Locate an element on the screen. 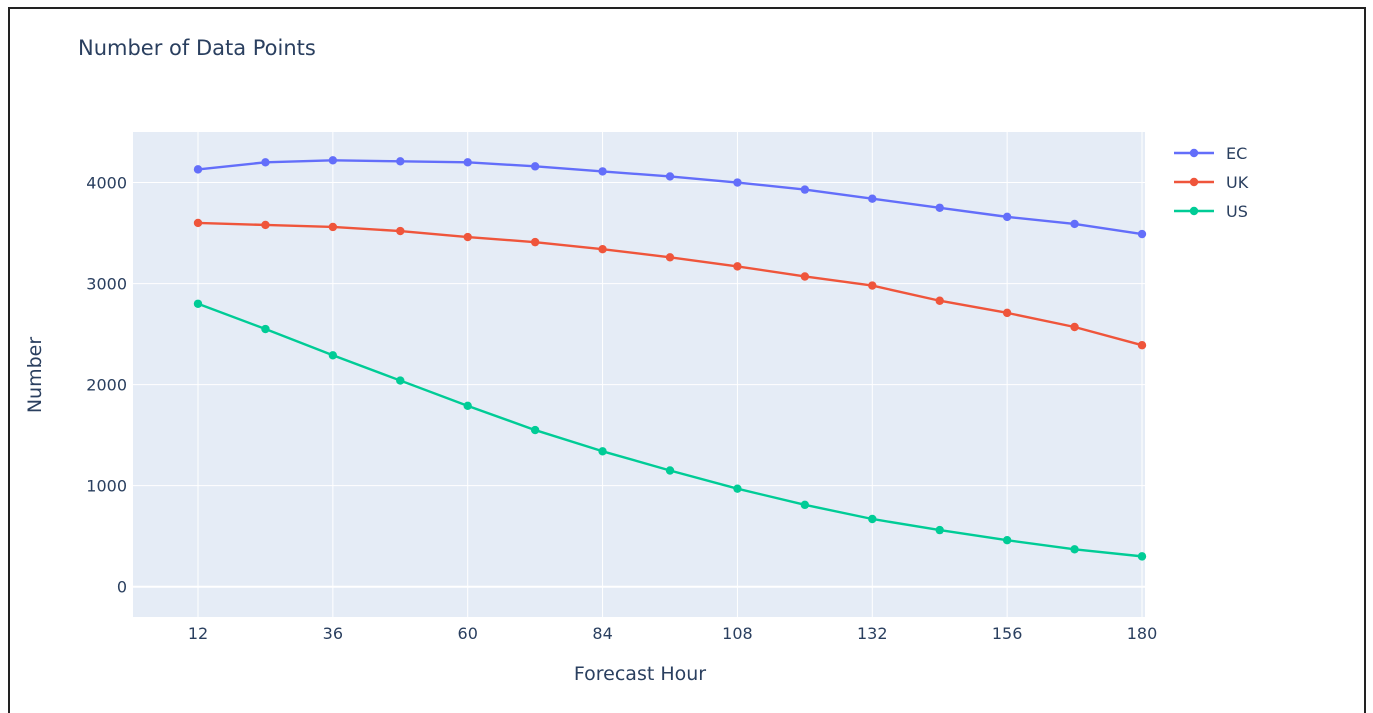  x-tick-label: 36 is located at coordinates (333, 633).